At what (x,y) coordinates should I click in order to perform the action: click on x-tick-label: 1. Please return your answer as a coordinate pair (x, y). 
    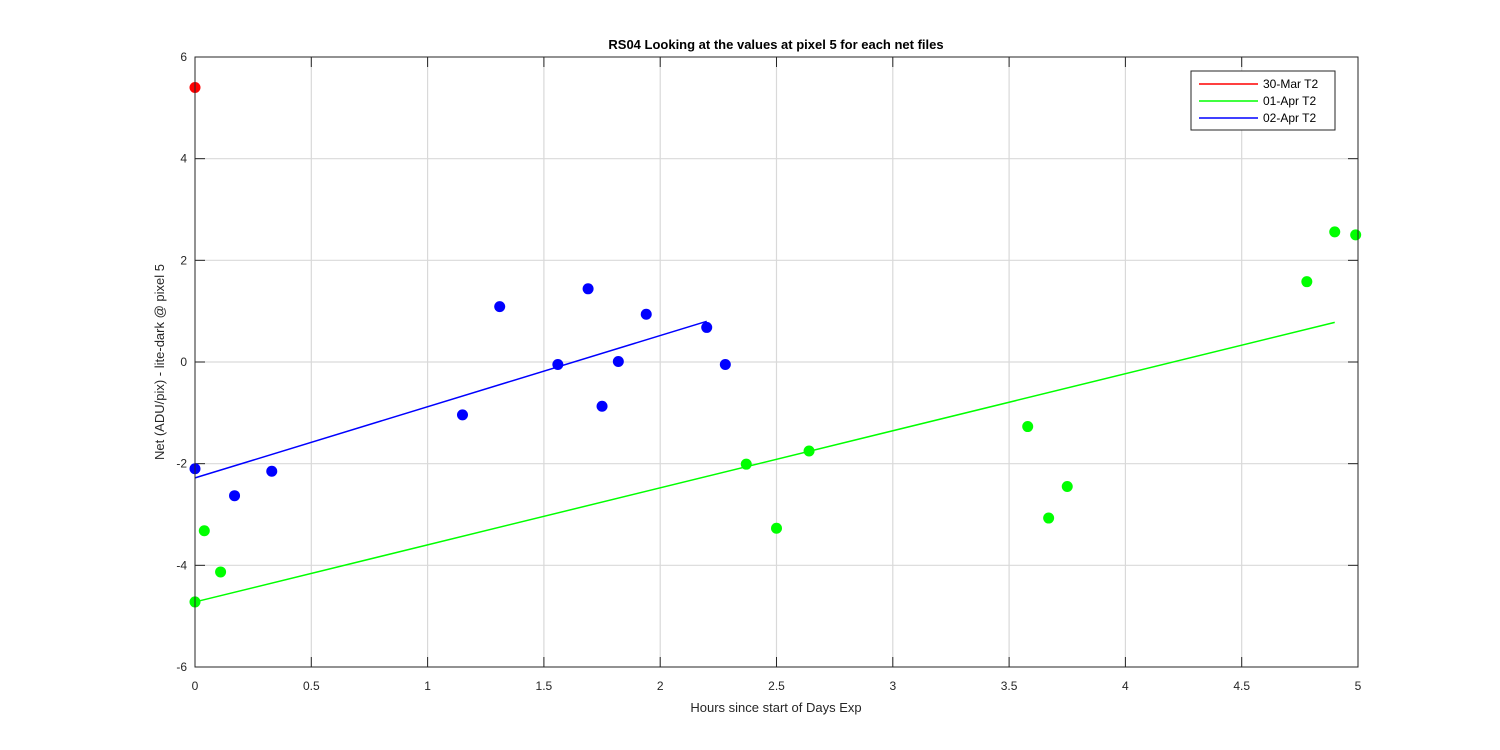
    Looking at the image, I should click on (427, 686).